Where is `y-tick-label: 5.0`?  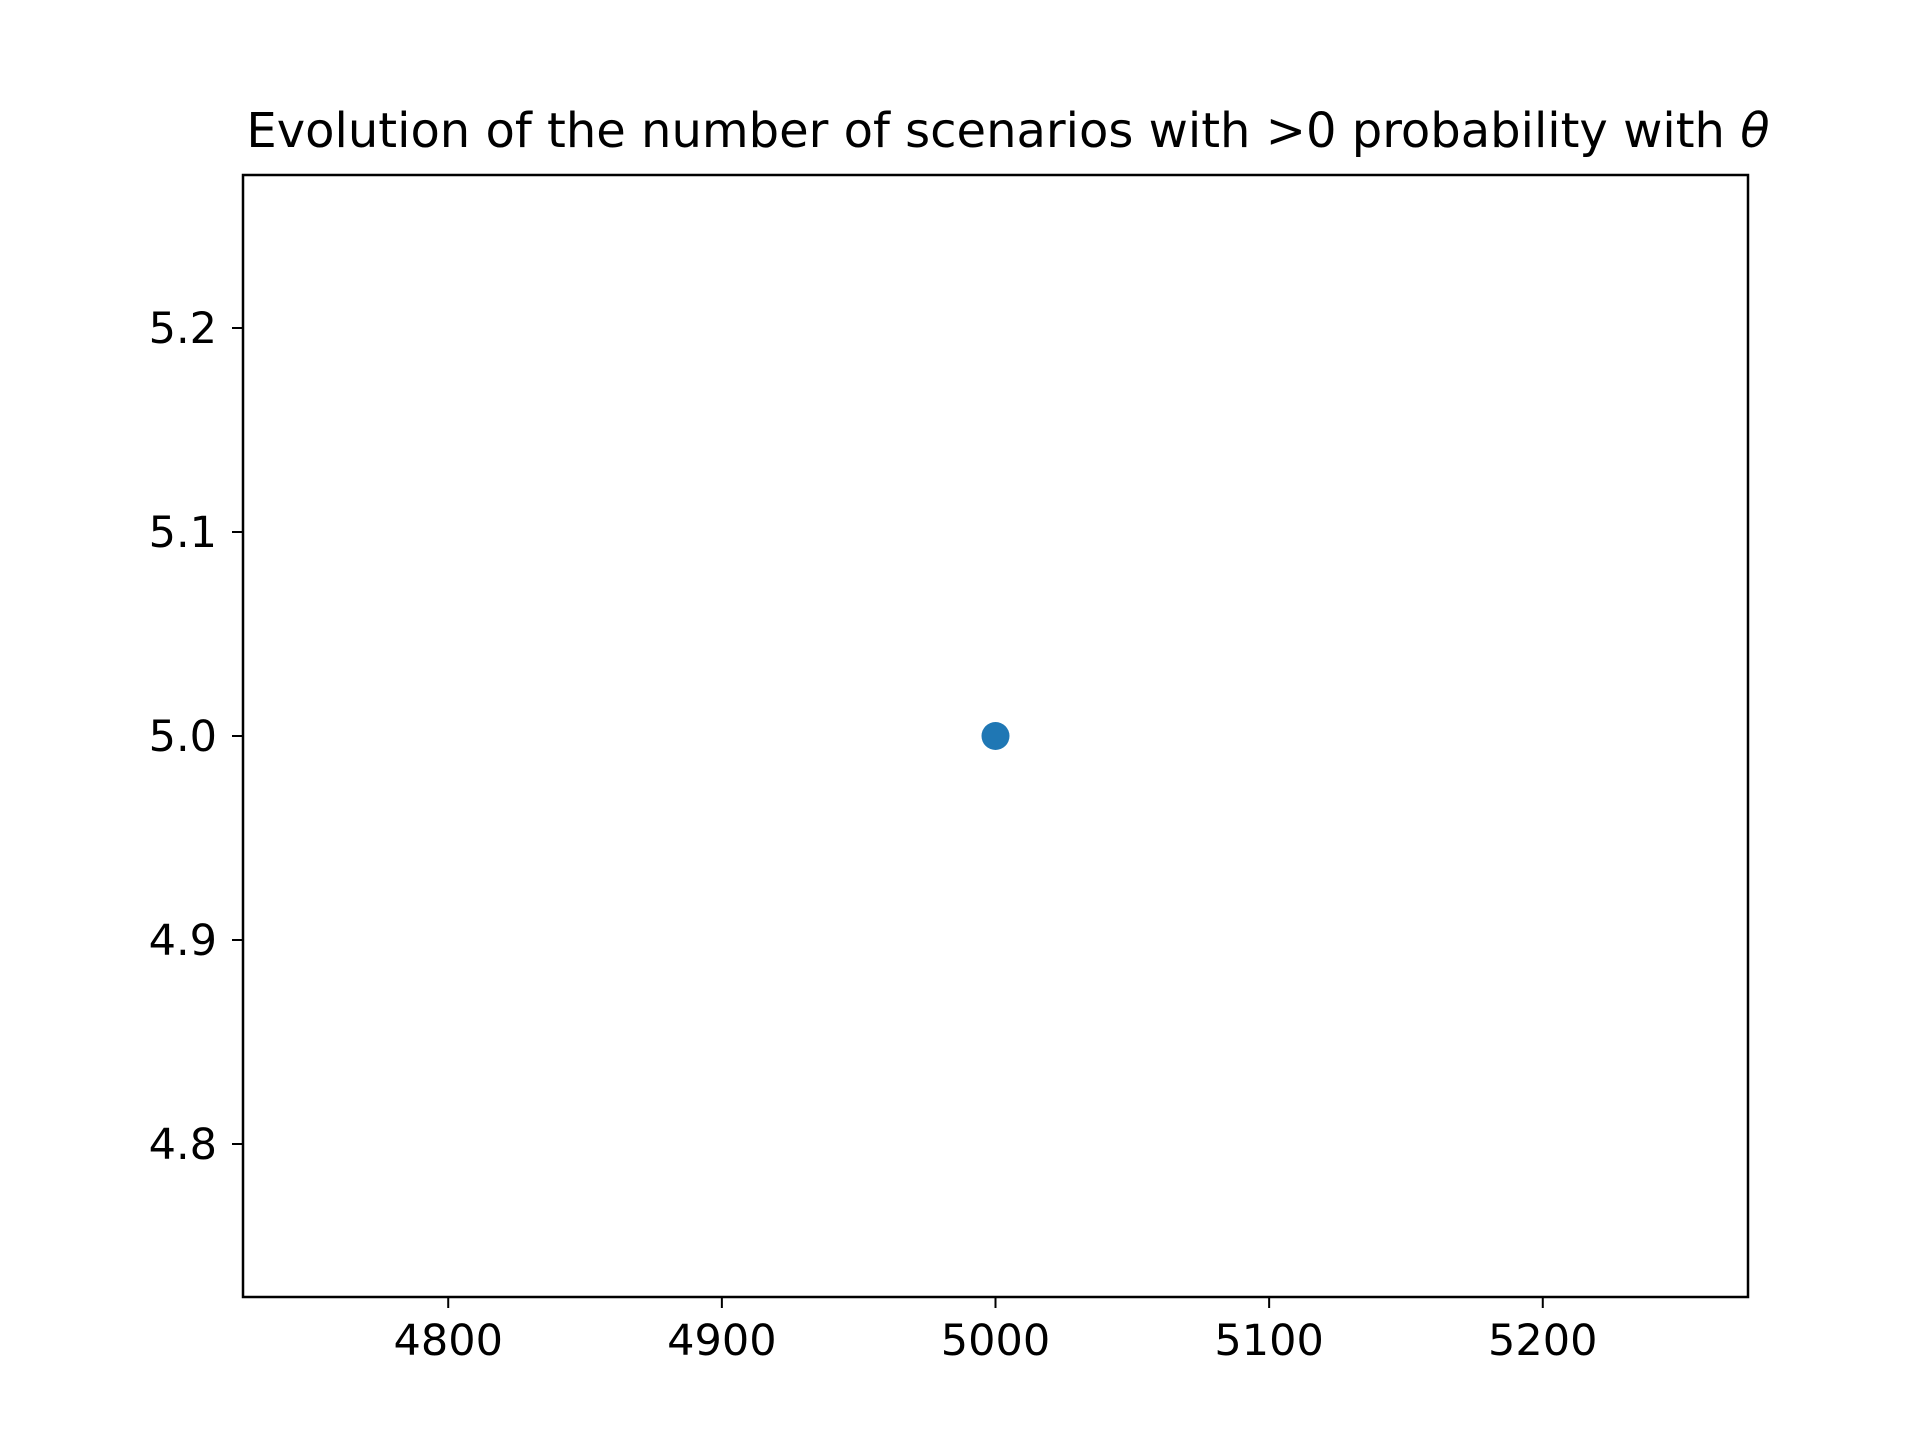
y-tick-label: 5.0 is located at coordinates (183, 737).